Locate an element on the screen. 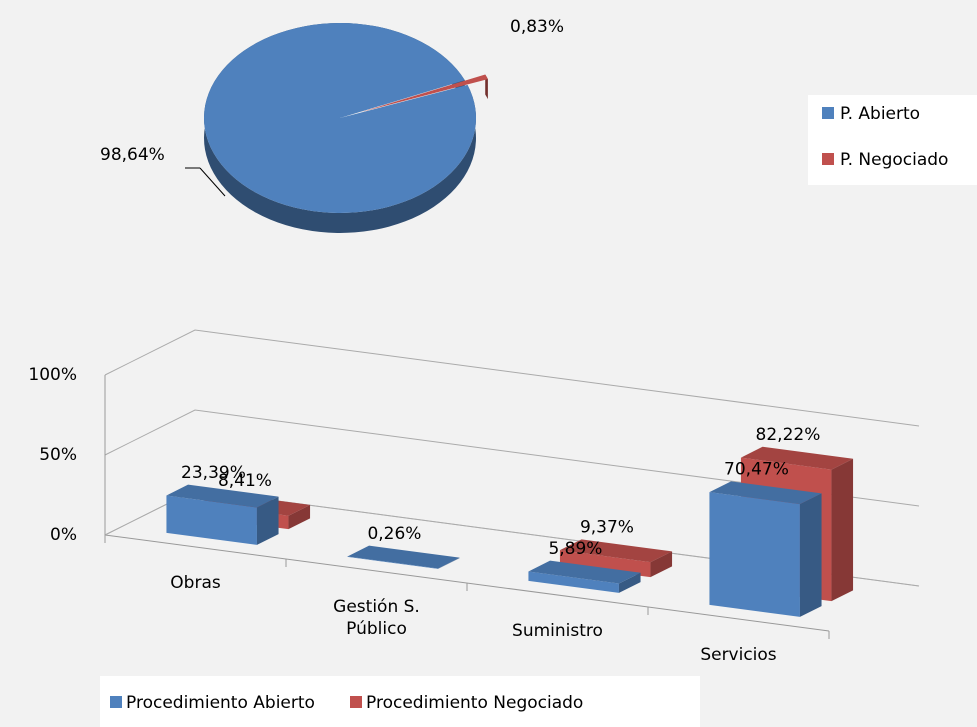  legend-label: P. Abierto is located at coordinates (880, 114).